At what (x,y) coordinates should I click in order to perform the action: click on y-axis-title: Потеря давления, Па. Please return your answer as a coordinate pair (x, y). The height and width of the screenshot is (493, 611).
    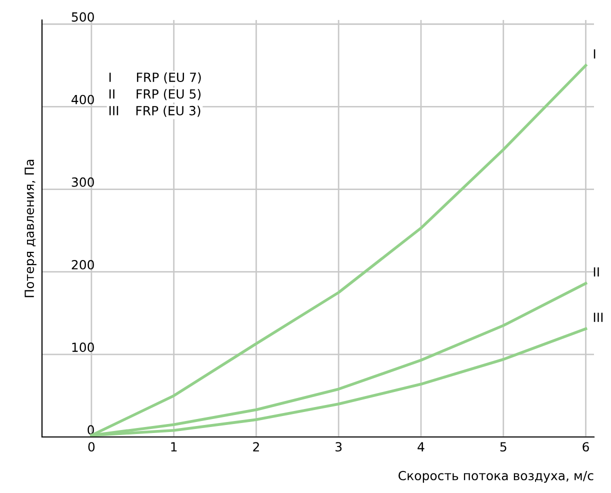
    Looking at the image, I should click on (30, 229).